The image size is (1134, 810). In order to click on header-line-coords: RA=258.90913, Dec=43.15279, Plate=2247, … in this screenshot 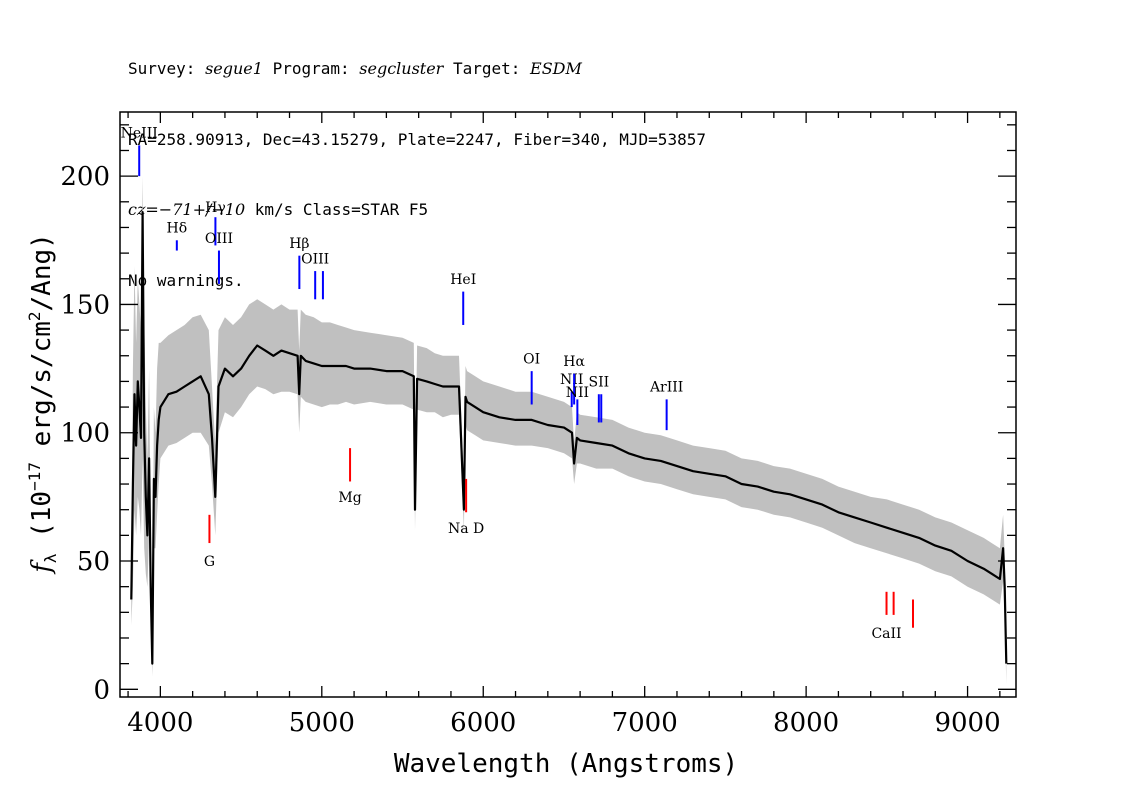, I will do `click(417, 139)`.